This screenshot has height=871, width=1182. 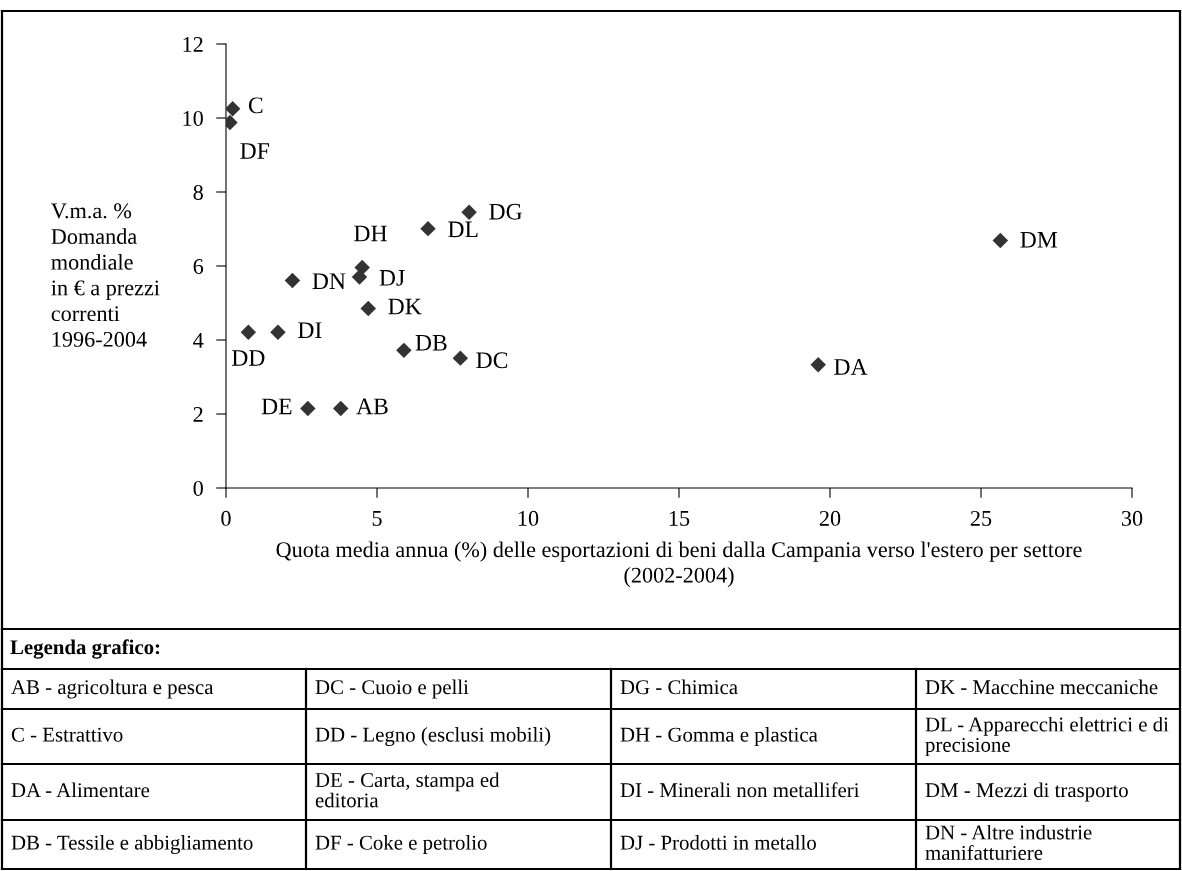 What do you see at coordinates (401, 844) in the screenshot?
I see `text: DF - Coke e petrolio` at bounding box center [401, 844].